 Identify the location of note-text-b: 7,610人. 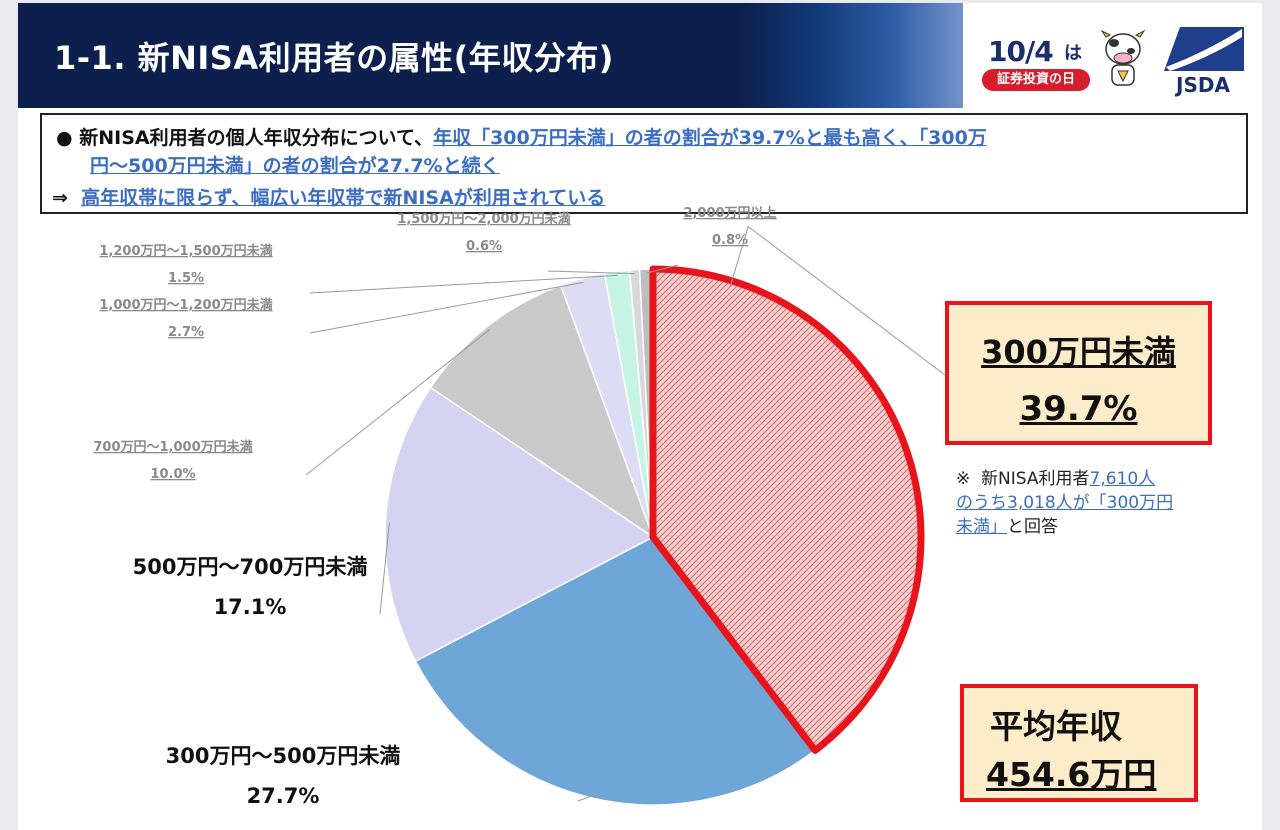
(1122, 479).